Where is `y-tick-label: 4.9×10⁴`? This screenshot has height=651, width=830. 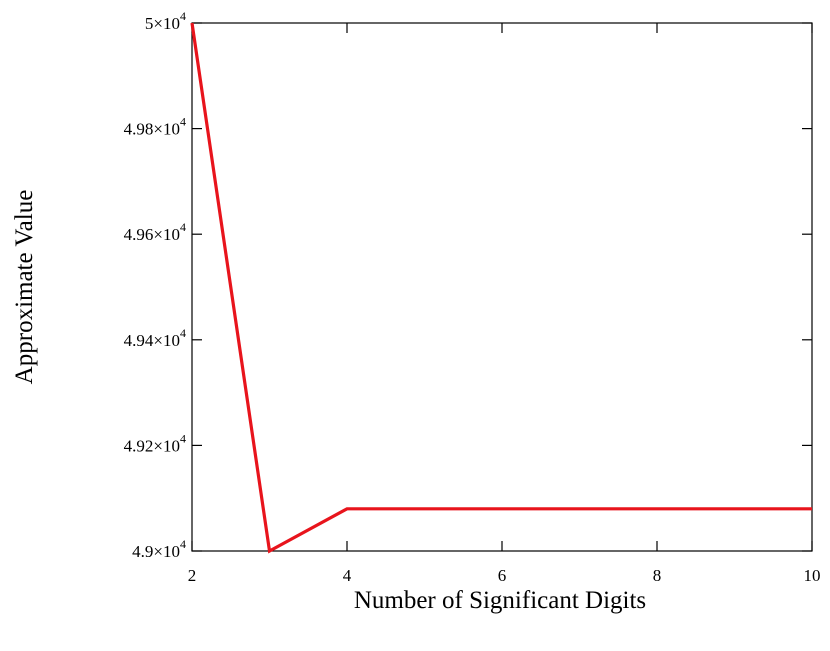 y-tick-label: 4.9×10⁴ is located at coordinates (159, 549).